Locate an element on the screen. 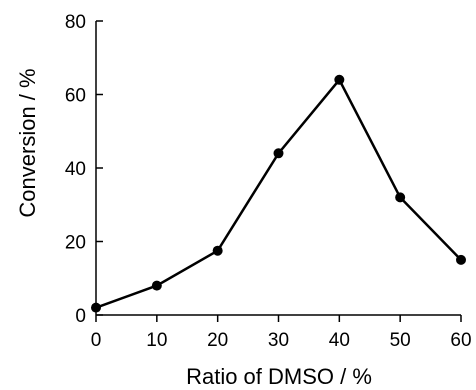 The height and width of the screenshot is (390, 476). x-tick-label: 50 is located at coordinates (400, 340).